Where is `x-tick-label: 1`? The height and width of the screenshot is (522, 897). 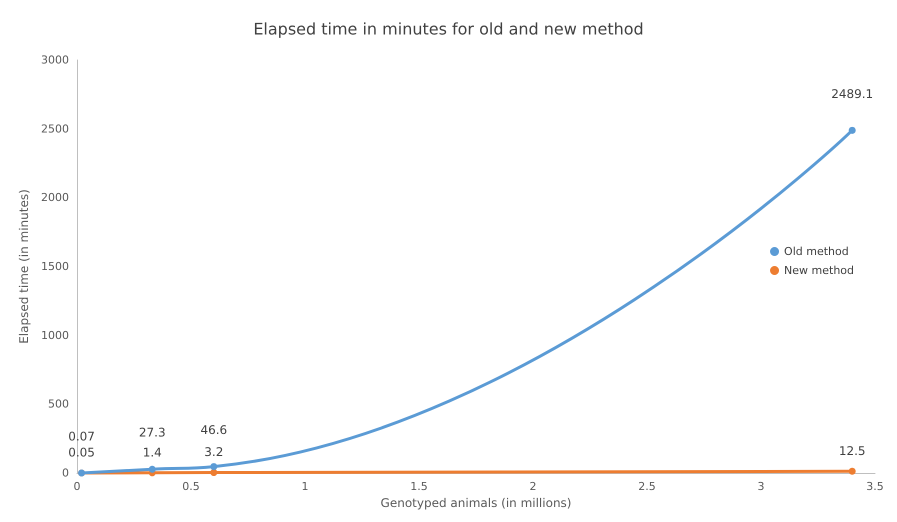
x-tick-label: 1 is located at coordinates (305, 486).